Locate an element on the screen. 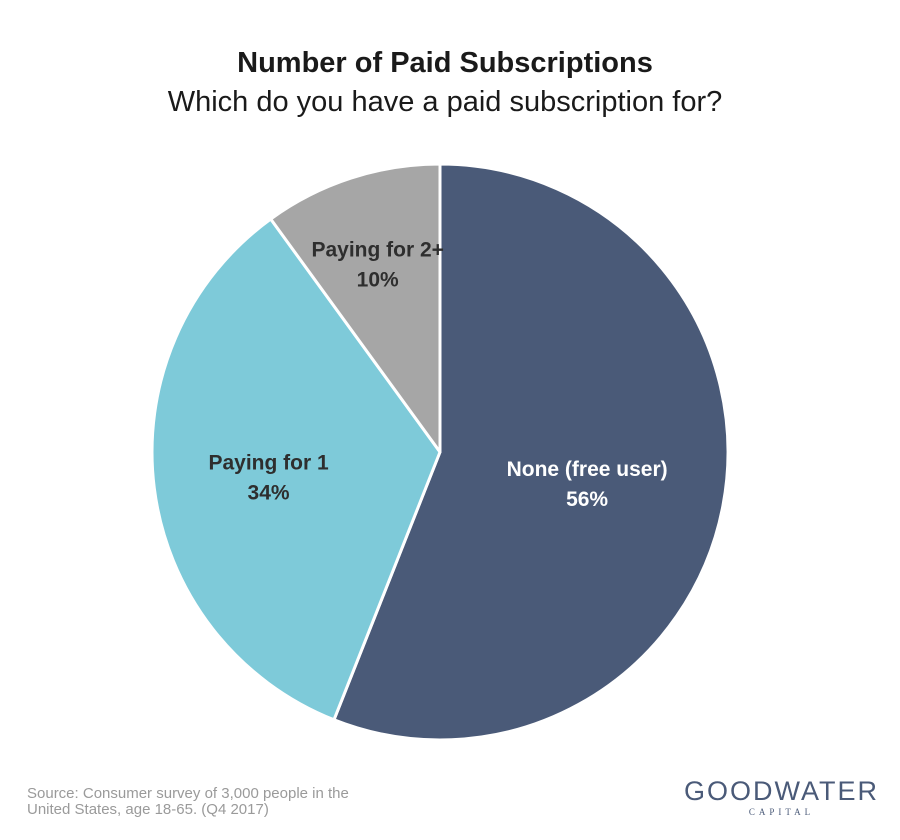  goodwater-logo: GOODWATER CAPITAL is located at coordinates (781, 797).